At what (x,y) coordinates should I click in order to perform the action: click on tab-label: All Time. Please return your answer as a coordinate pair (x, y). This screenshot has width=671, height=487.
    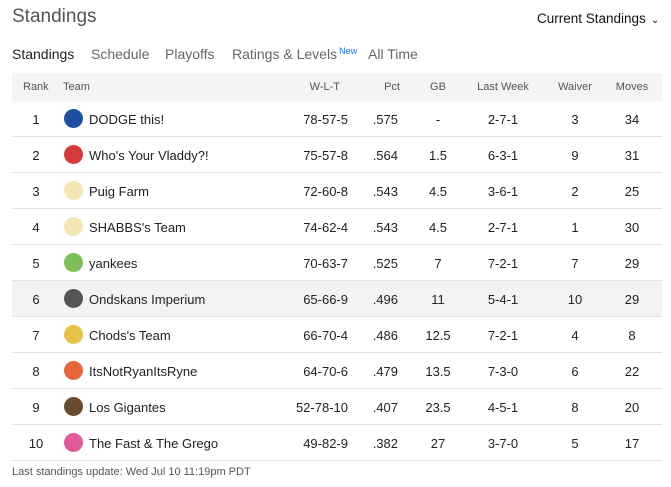
    Looking at the image, I should click on (393, 54).